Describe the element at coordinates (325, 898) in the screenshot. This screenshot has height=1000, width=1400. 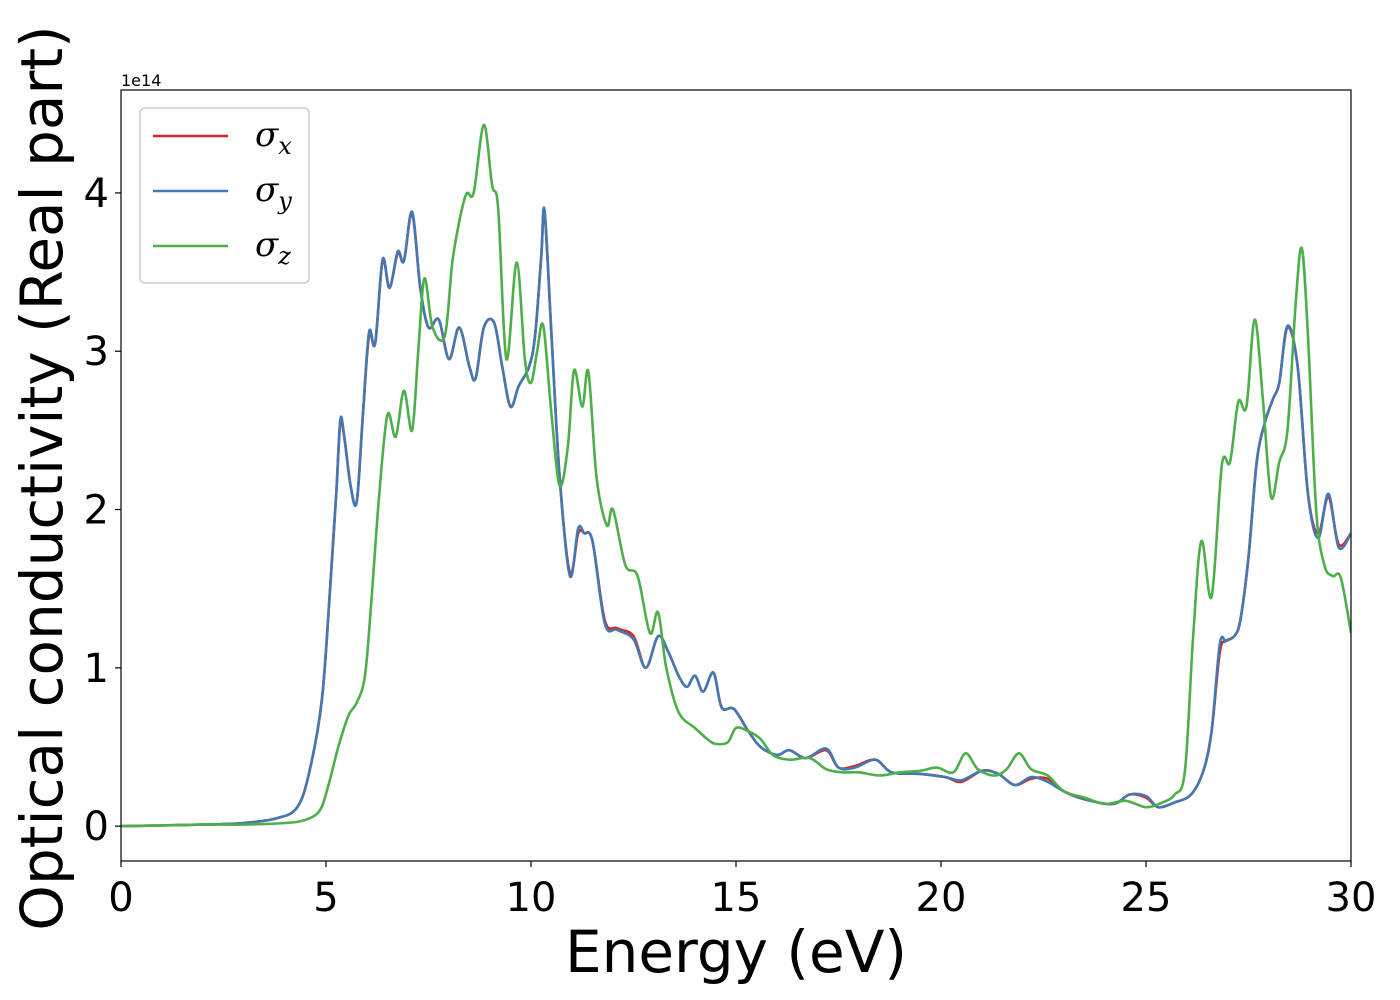
I see `x-tick-label: 5` at that location.